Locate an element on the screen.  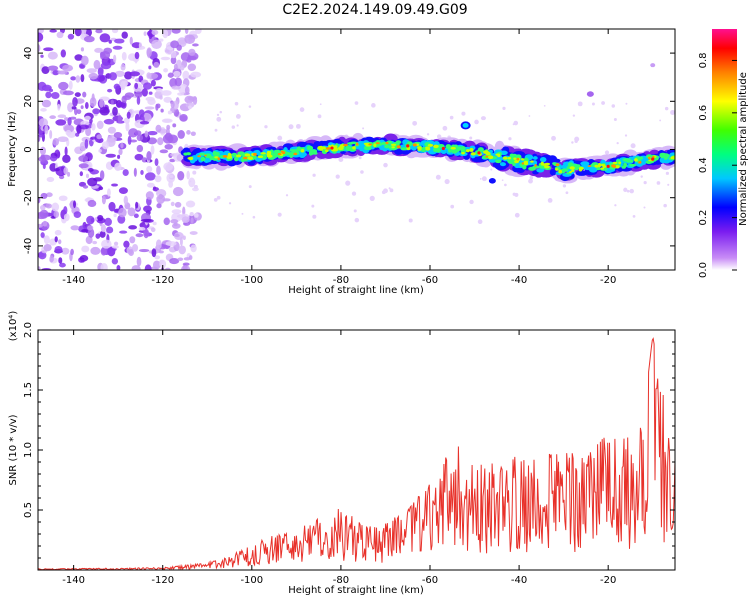
bottom-x-tick-label: -40 is located at coordinates (519, 580).